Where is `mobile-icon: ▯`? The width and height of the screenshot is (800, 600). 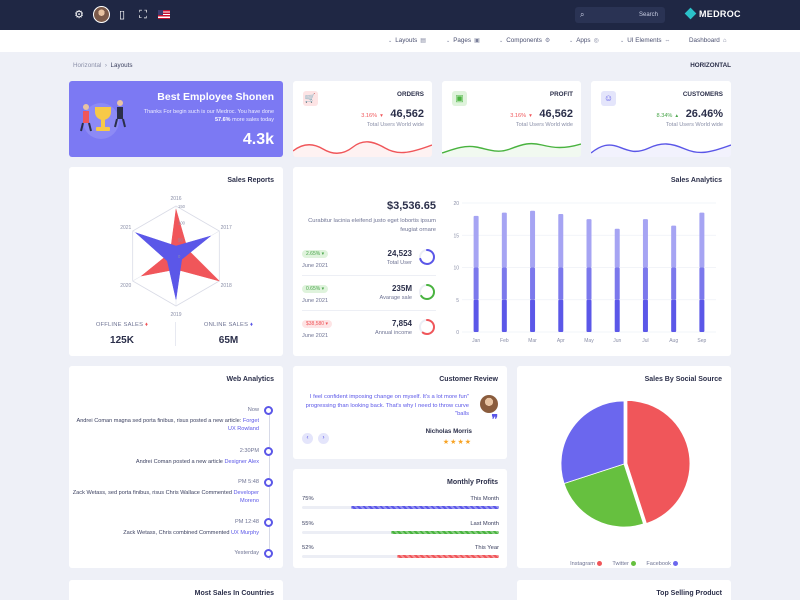
mobile-icon: ▯ is located at coordinates (122, 15).